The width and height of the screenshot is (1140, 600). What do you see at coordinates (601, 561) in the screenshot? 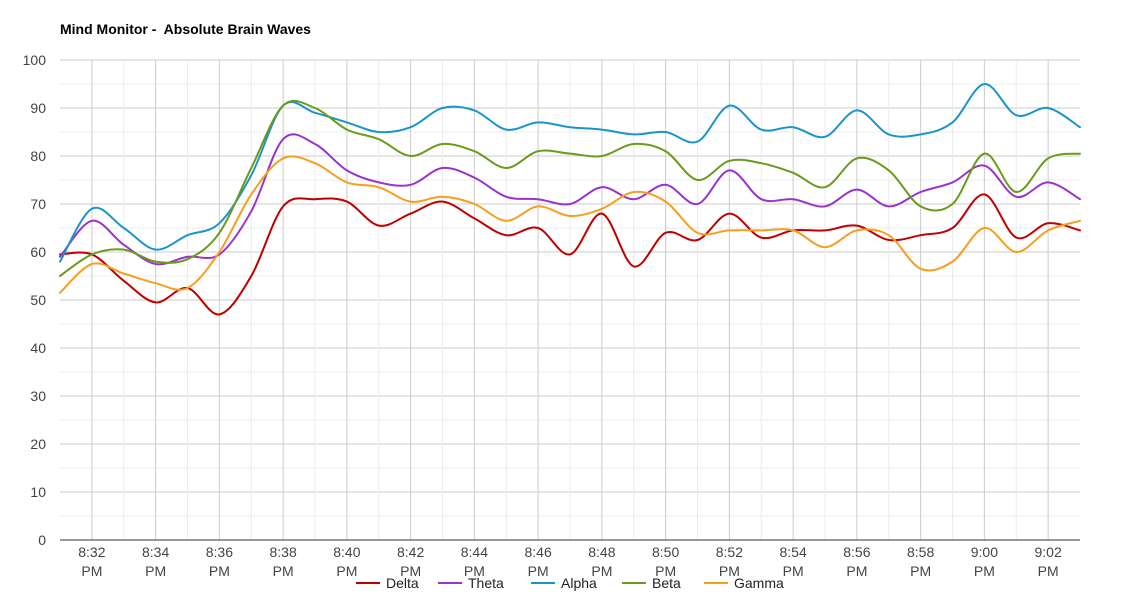
I see `x-tick-label: 8:48 PM` at bounding box center [601, 561].